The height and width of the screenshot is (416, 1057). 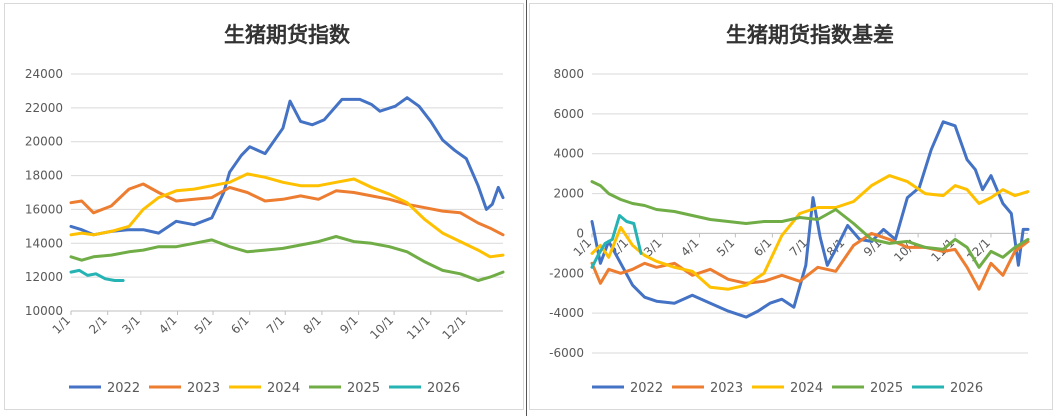 What do you see at coordinates (566, 313) in the screenshot?
I see `y-tick-label: -4000` at bounding box center [566, 313].